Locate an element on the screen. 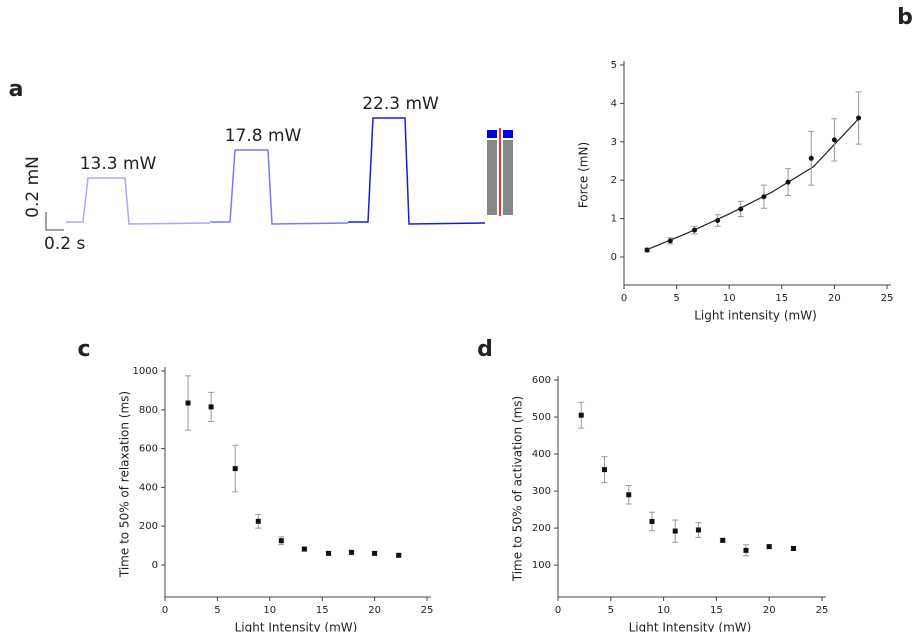 This screenshot has height=632, width=915. y-tick-label: 800 is located at coordinates (148, 410).